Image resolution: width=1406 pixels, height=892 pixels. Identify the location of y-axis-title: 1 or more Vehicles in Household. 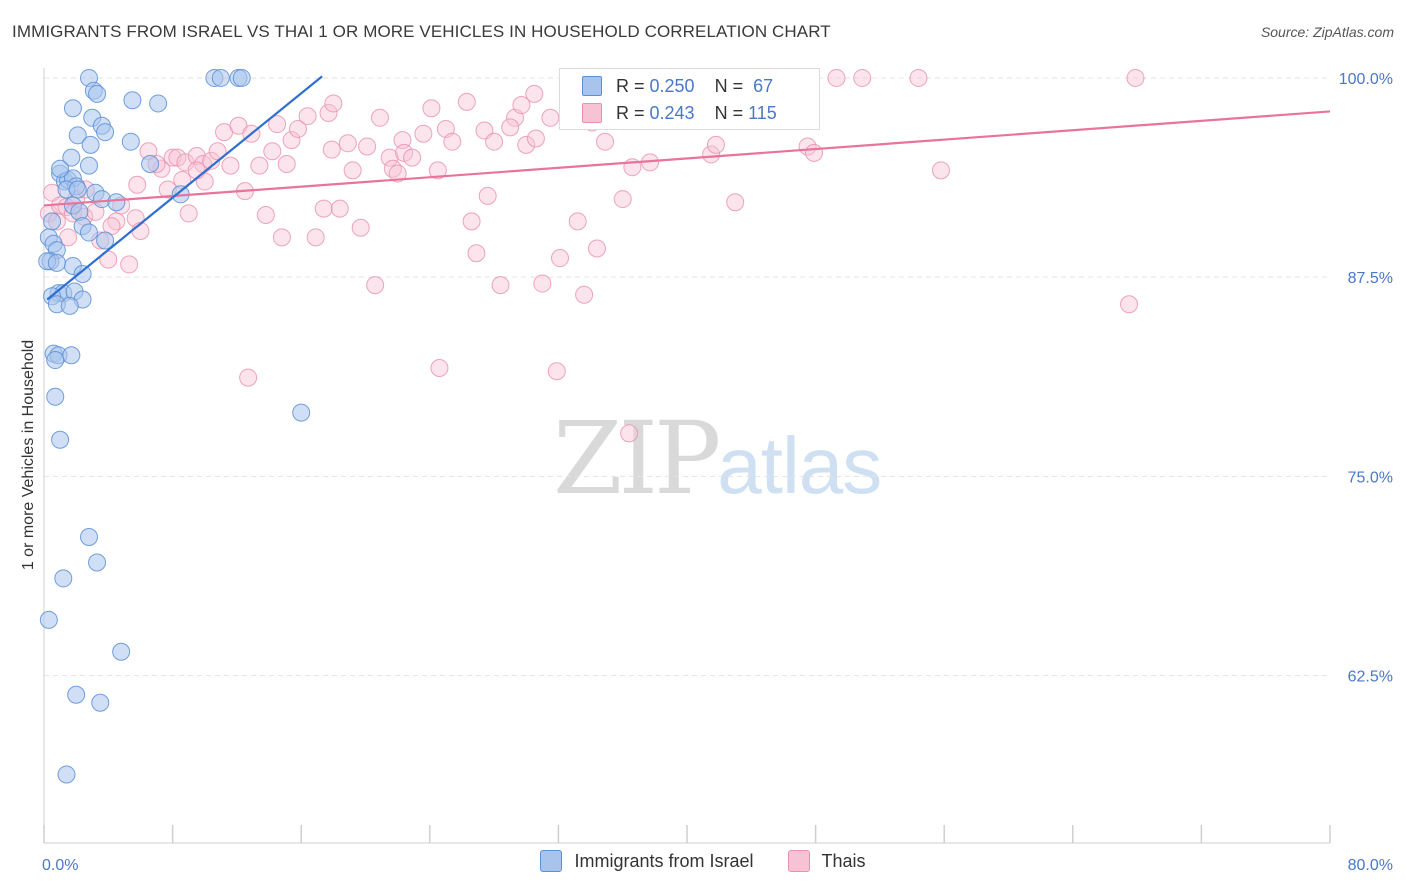
(28, 455).